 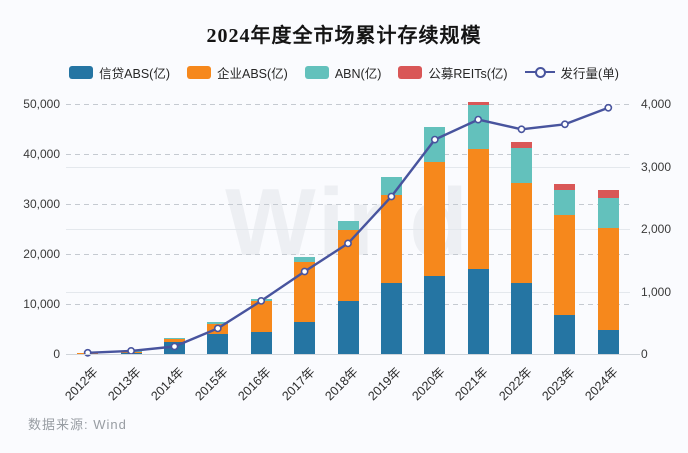 I want to click on left-axis-tick-label: 50,000, so click(x=31, y=104).